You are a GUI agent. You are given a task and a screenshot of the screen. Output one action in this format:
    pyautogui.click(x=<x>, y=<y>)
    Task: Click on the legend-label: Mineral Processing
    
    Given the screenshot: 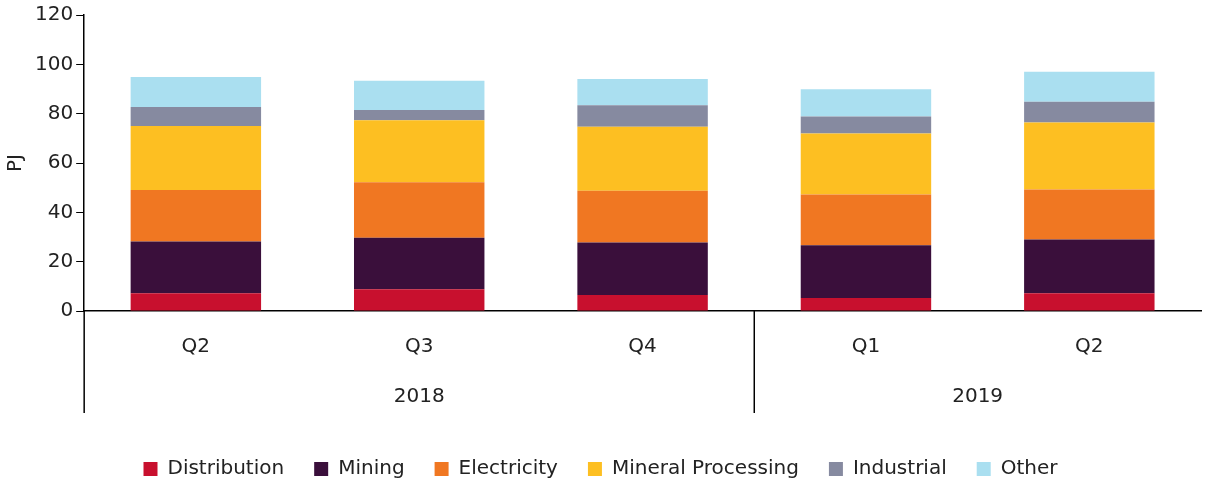 What is the action you would take?
    pyautogui.click(x=705, y=467)
    